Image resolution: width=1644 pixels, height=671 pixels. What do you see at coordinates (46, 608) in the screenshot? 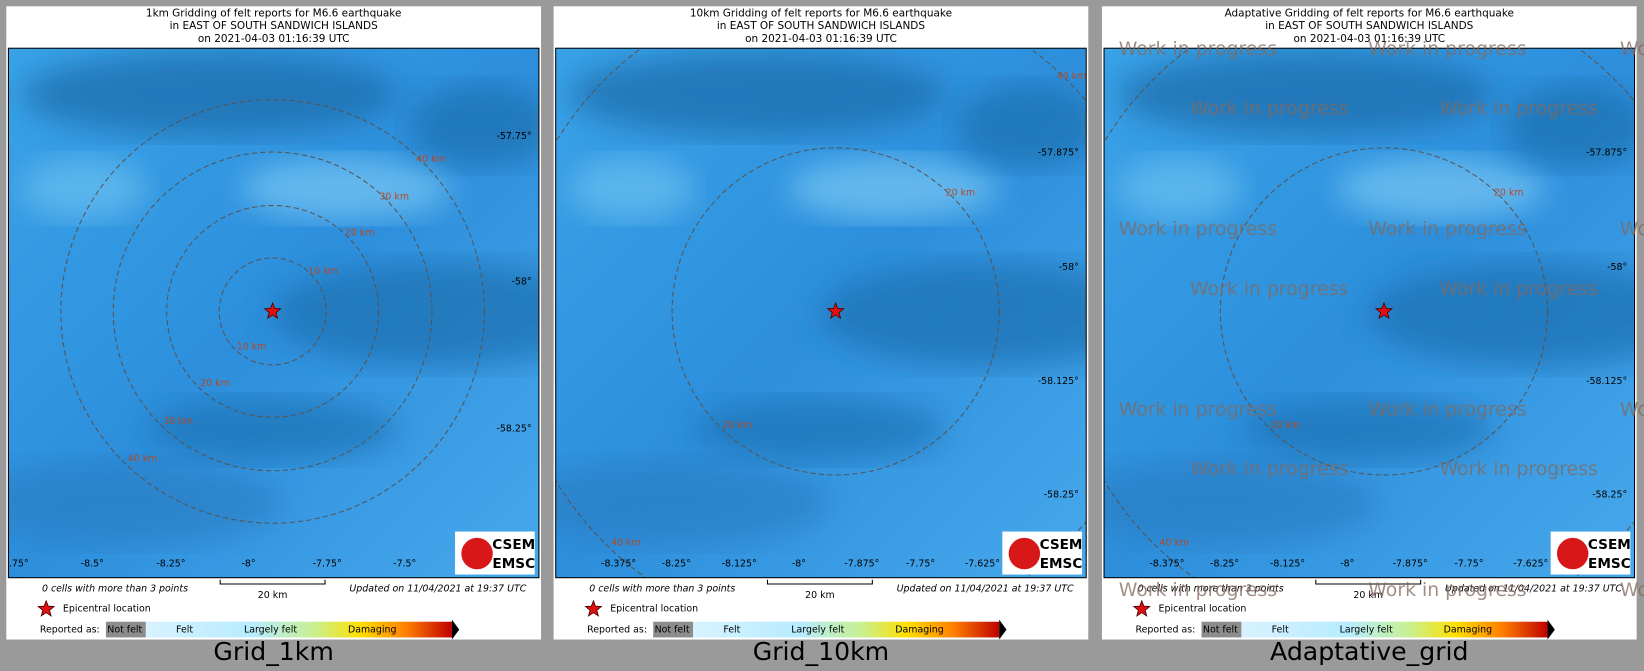
I see `legend-star` at bounding box center [46, 608].